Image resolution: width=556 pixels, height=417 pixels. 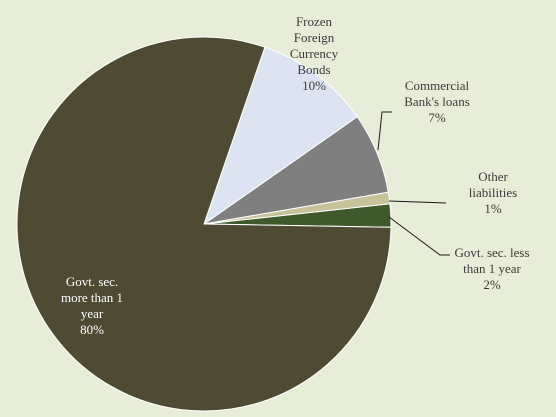 I want to click on pie-slice-frozen-foreign-currency-bonds, so click(x=280, y=136).